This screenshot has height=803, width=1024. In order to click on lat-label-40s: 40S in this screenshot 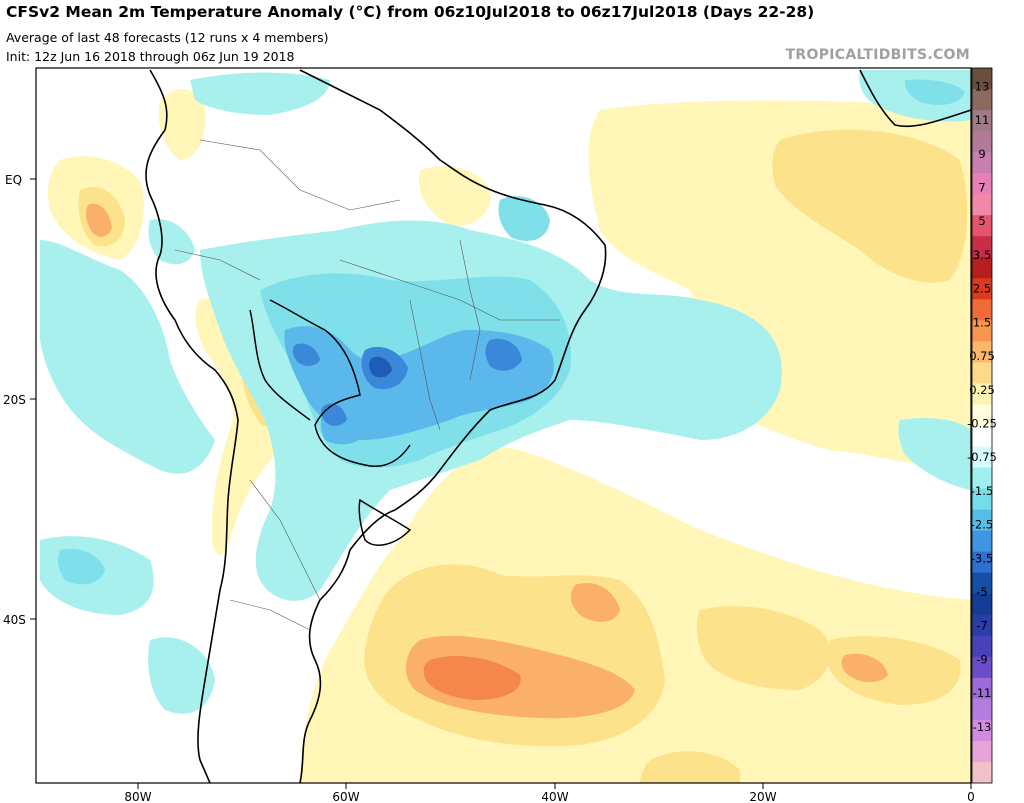, I will do `click(14, 620)`.